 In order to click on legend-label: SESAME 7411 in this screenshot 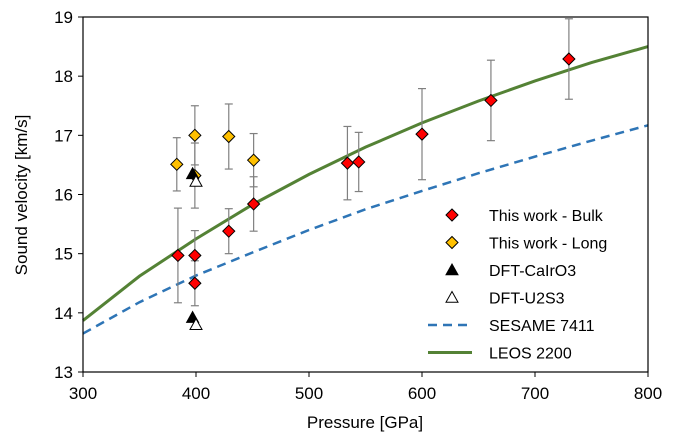, I will do `click(542, 326)`.